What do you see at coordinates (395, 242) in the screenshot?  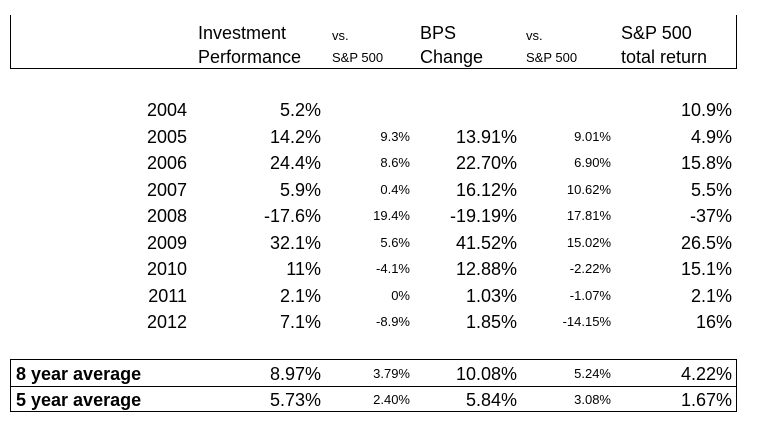 I see `vs-sp500-cell: 5.6%` at bounding box center [395, 242].